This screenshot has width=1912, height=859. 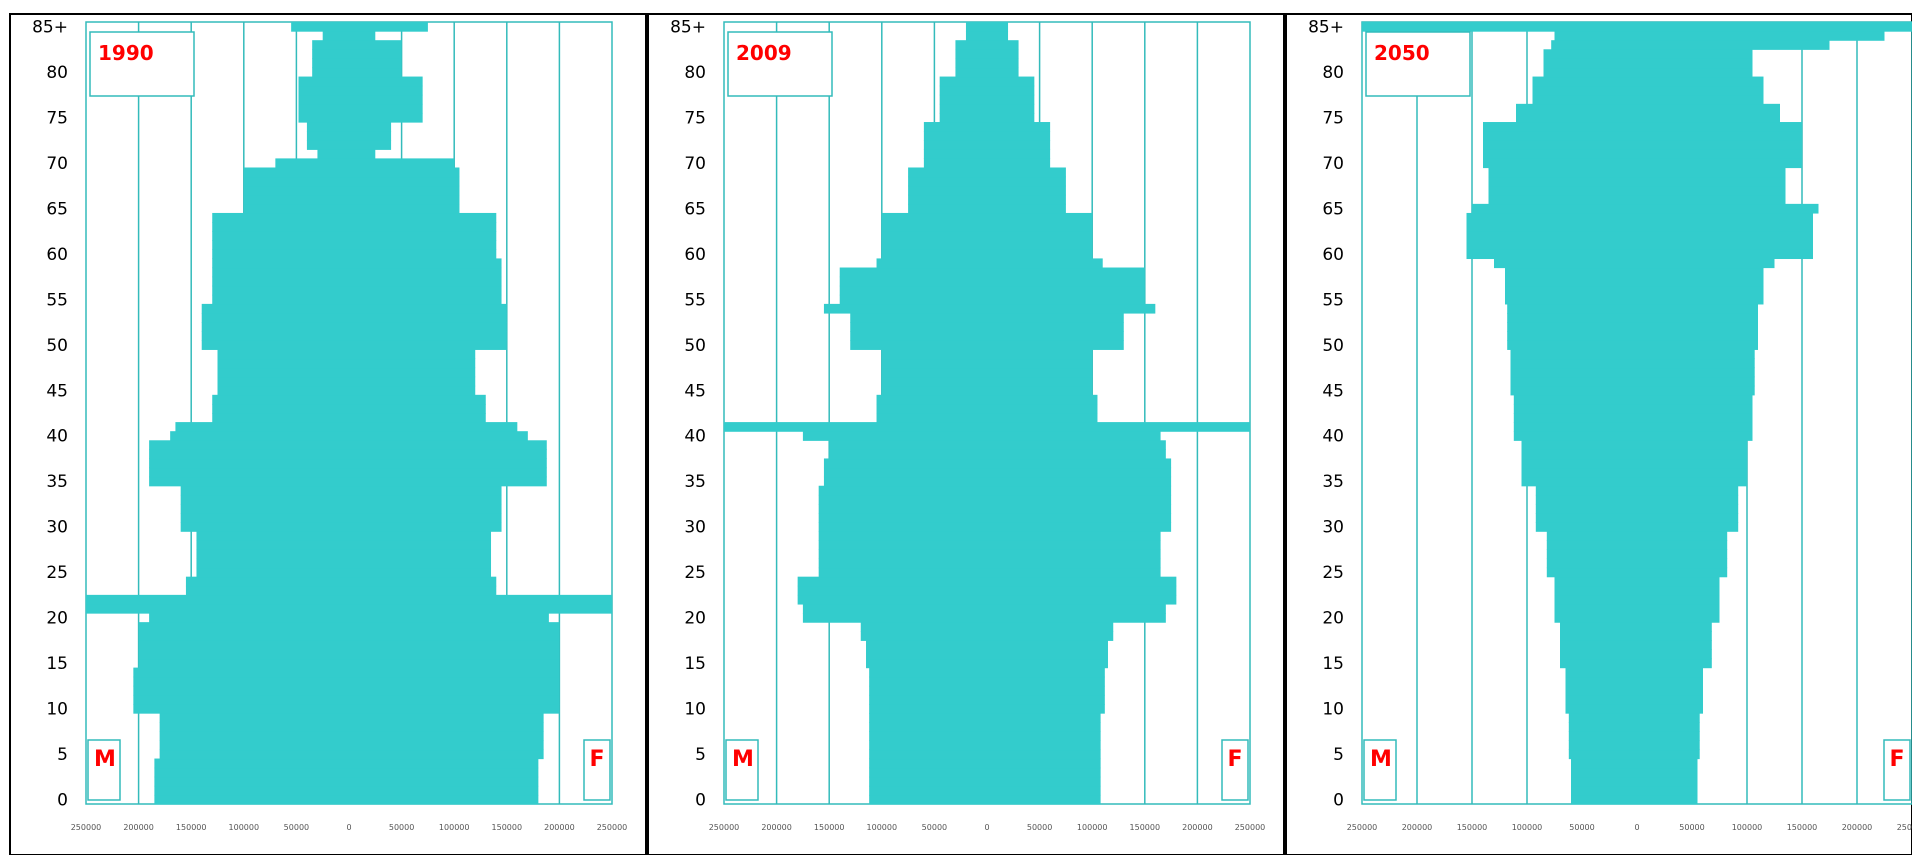 I want to click on x-tick-label: 150000, so click(x=191, y=827).